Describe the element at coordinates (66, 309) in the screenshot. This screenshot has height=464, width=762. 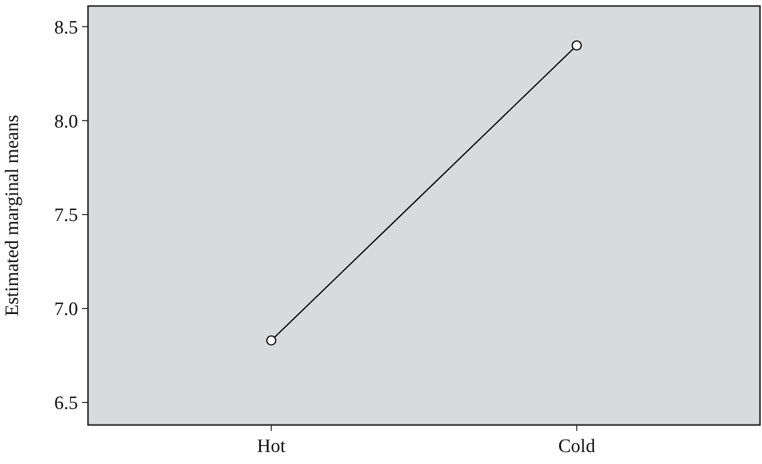
I see `y-tick-label: 7.0` at that location.